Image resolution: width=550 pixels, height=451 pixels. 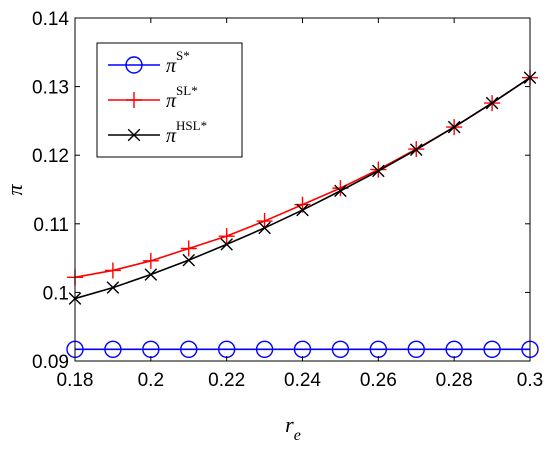 I want to click on x-tick-label: 0.3, so click(x=530, y=380).